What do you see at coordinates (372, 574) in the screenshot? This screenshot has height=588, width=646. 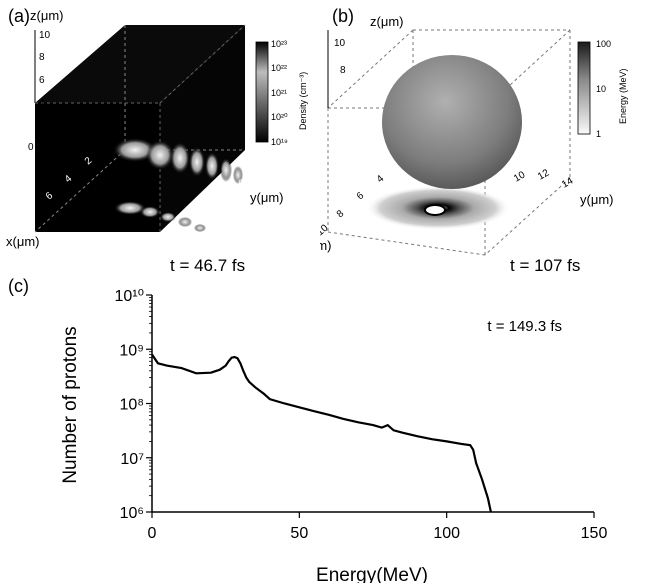 I see `chart-xlabel: Energy(MeV)` at bounding box center [372, 574].